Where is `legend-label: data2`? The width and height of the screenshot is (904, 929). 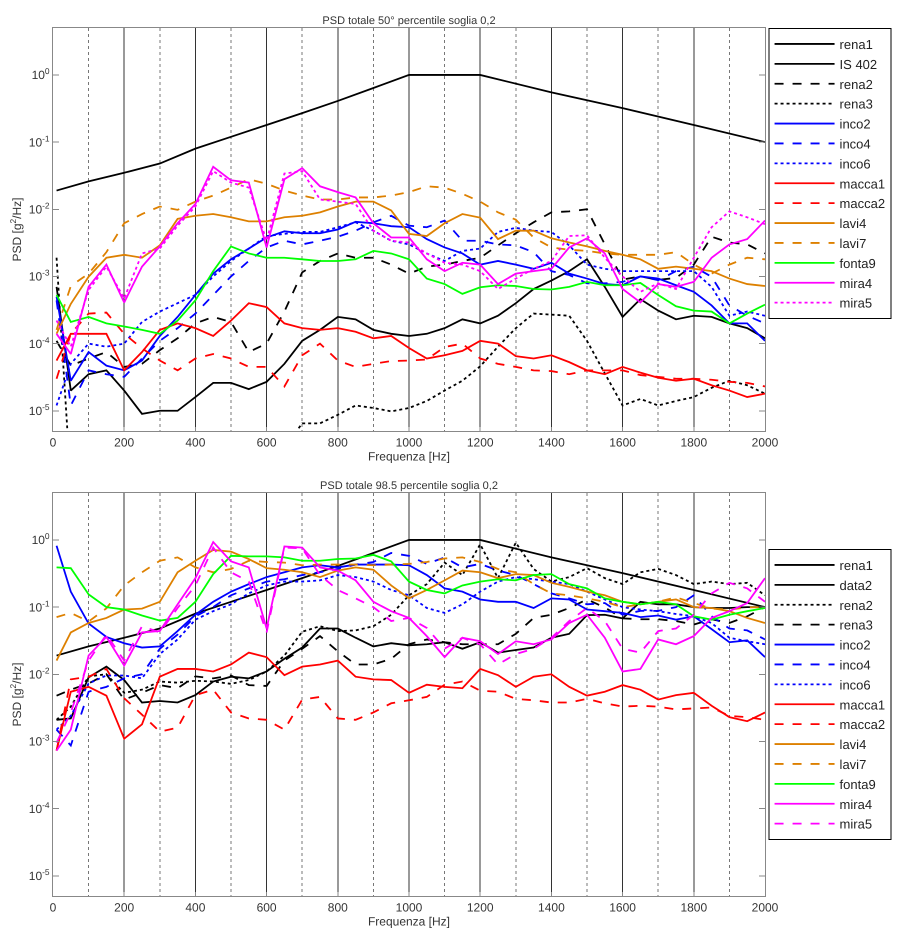
legend-label: data2 is located at coordinates (856, 585).